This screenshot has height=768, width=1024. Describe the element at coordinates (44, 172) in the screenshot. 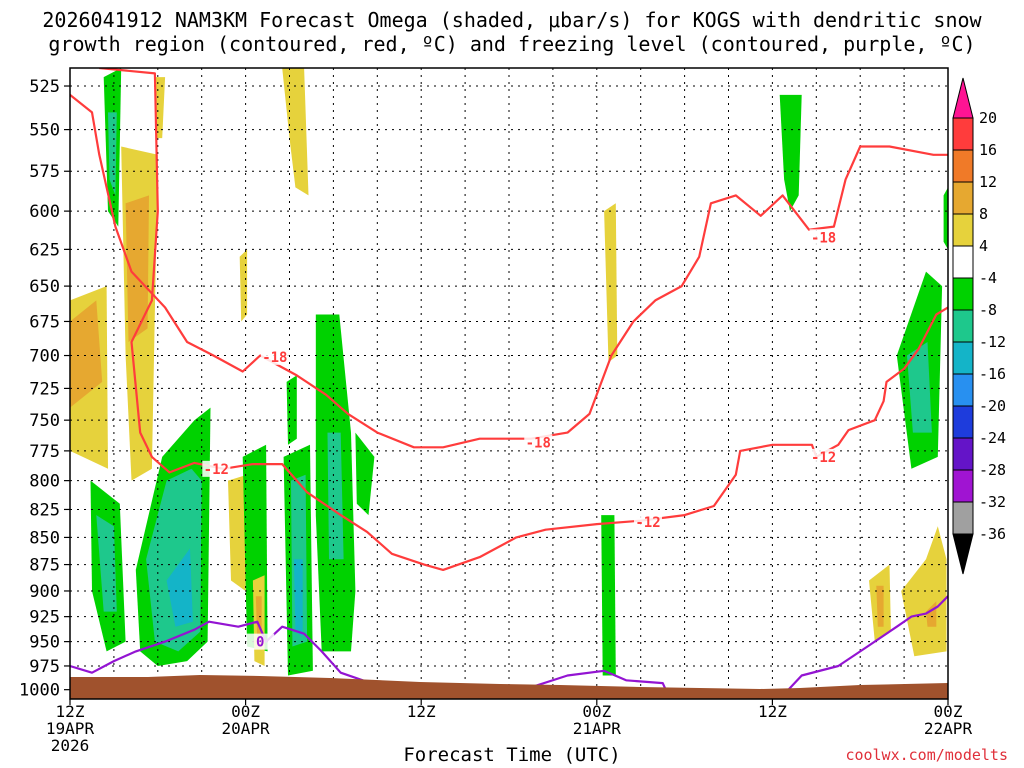

I see `y-tick-label: 575` at that location.